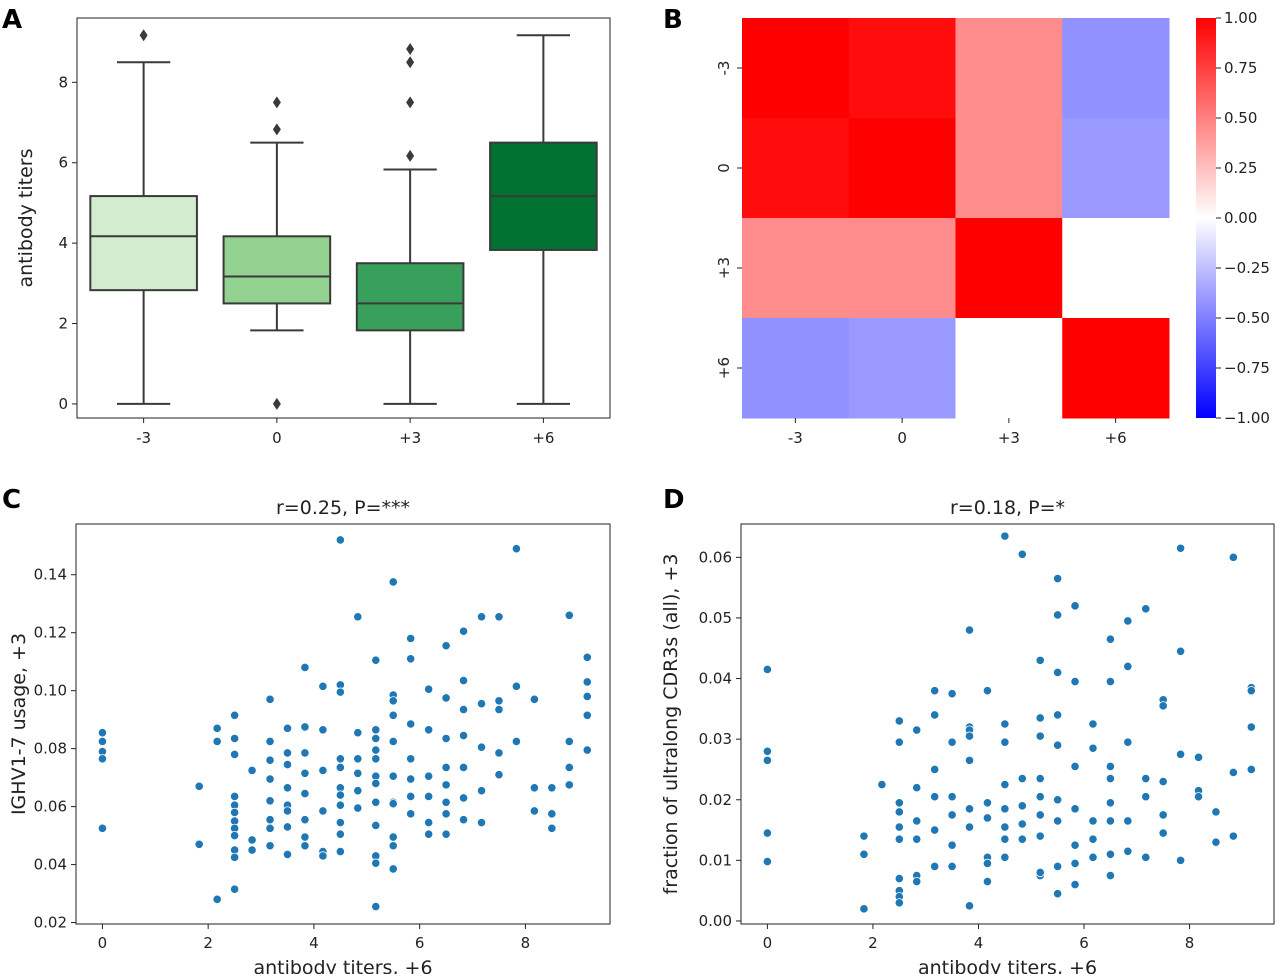 The width and height of the screenshot is (1280, 974). I want to click on x-tick-label: 4, so click(979, 943).